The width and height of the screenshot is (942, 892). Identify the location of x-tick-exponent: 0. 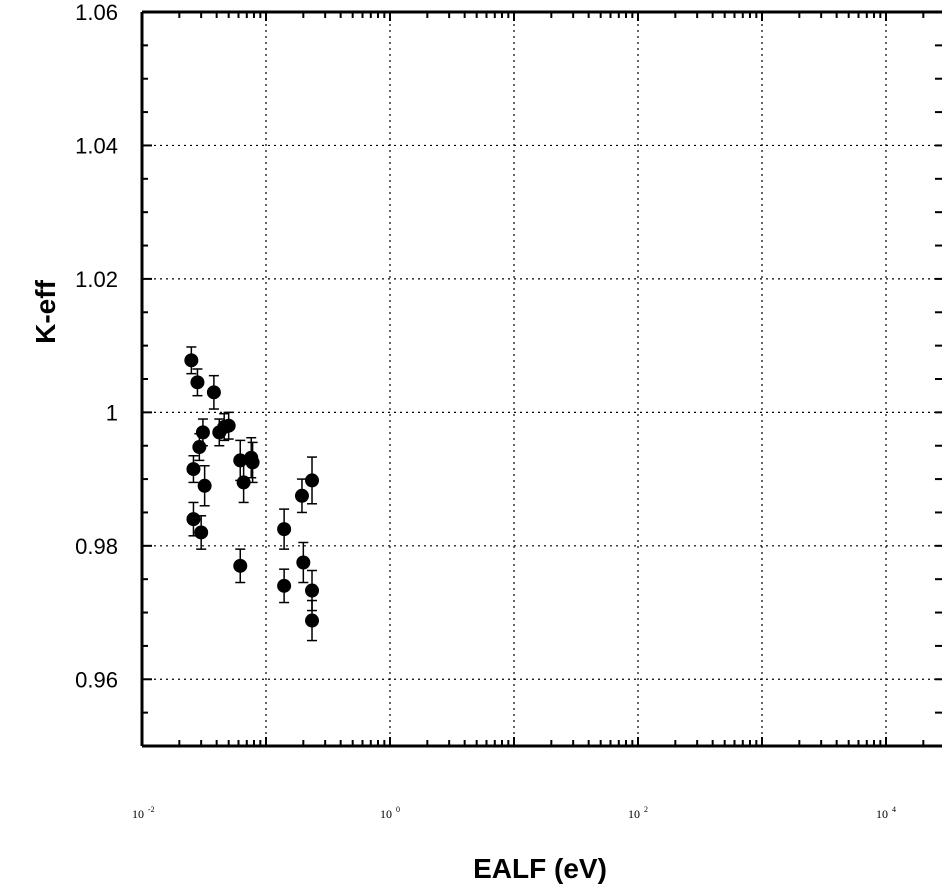
(398, 809).